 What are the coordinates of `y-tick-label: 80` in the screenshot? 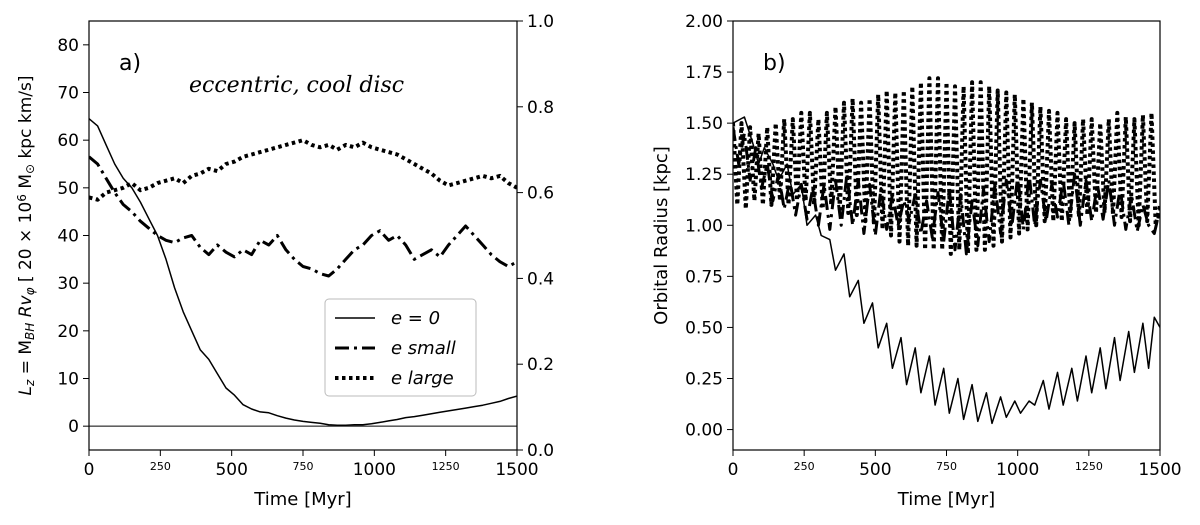 It's located at (68, 46).